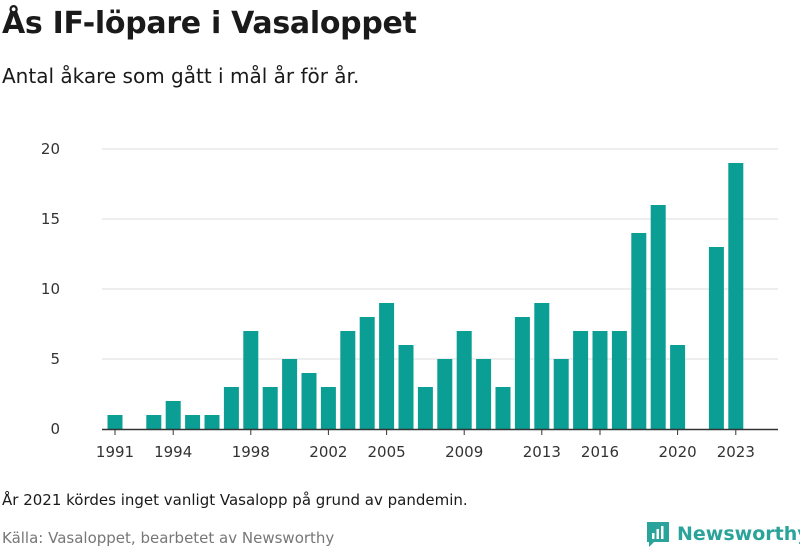 Image resolution: width=800 pixels, height=550 pixels. I want to click on bar-2005, so click(387, 366).